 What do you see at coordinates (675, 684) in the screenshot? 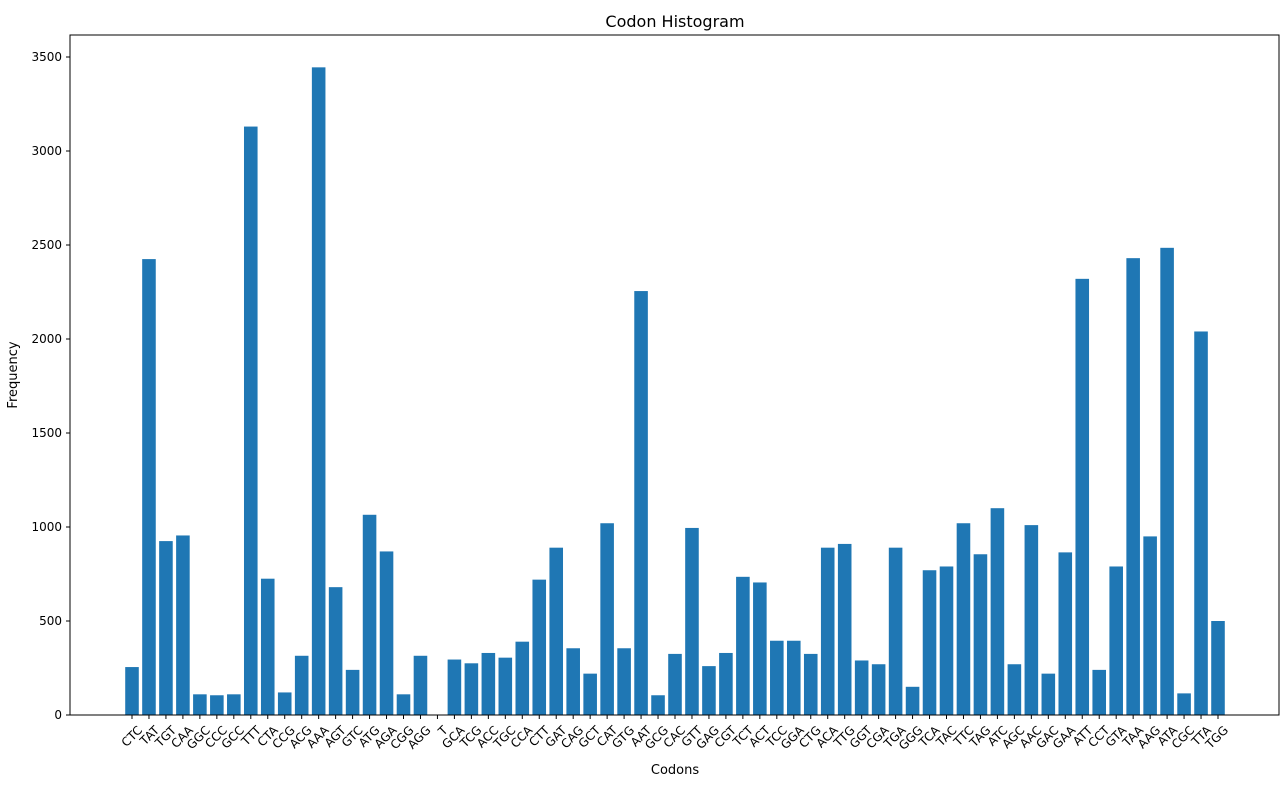
I see `bar-cac` at bounding box center [675, 684].